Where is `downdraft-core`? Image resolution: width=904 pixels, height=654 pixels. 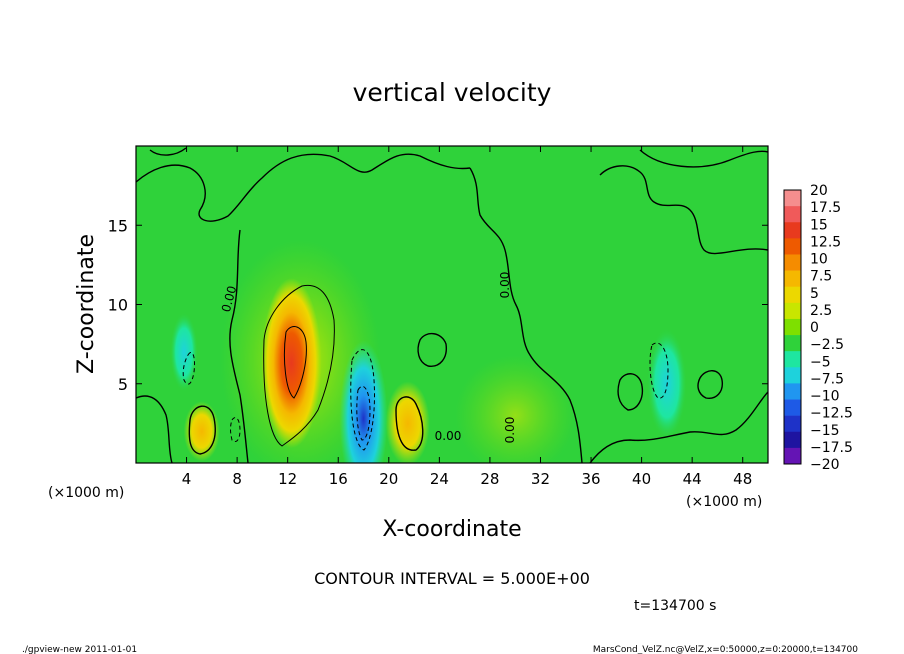 downdraft-core is located at coordinates (184, 352).